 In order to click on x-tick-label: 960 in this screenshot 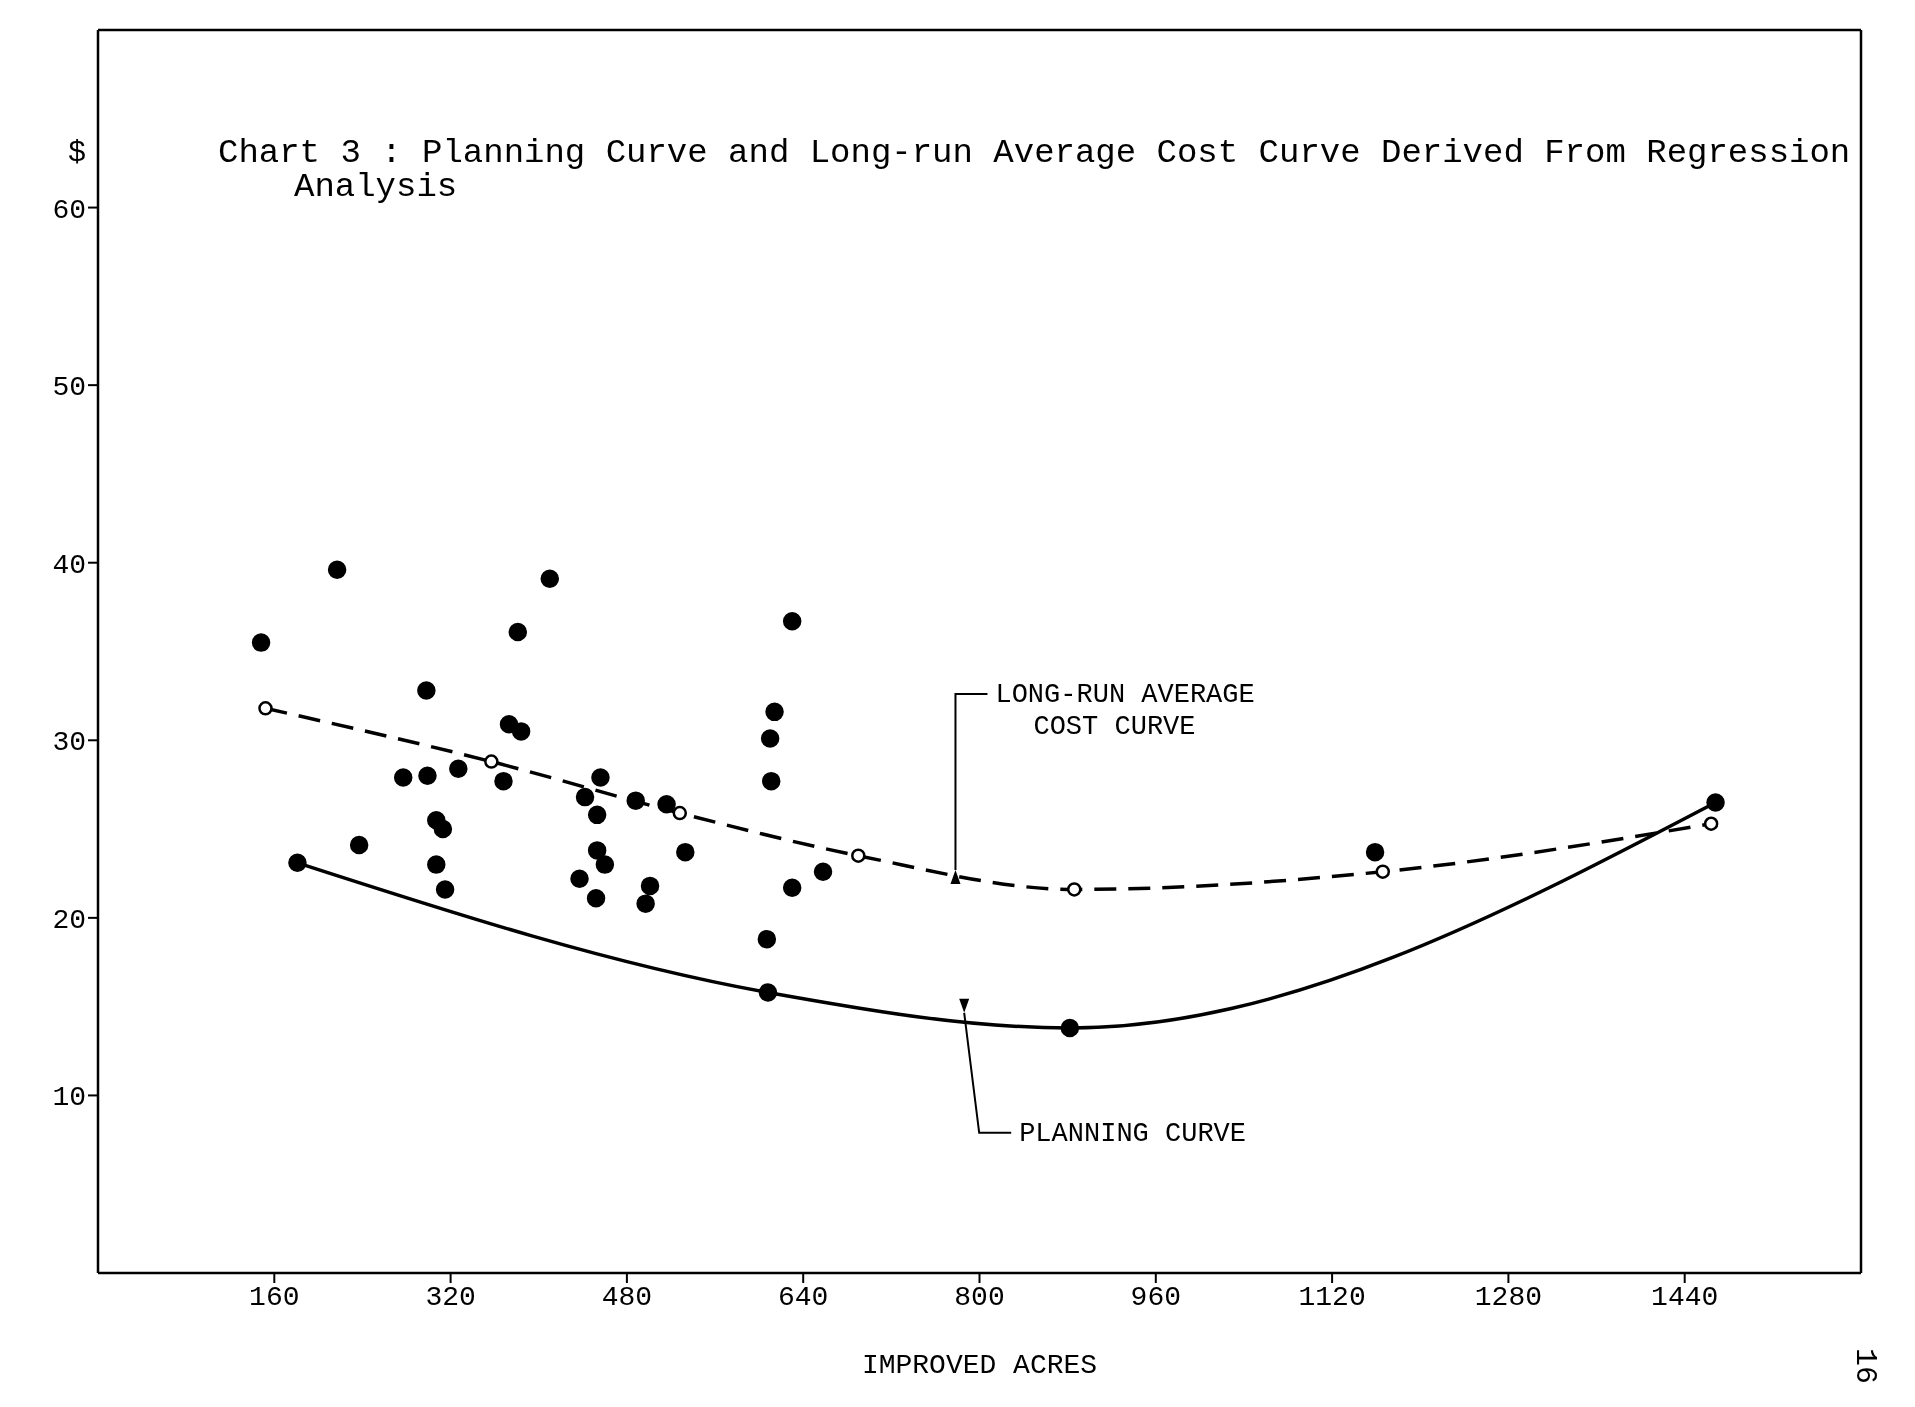, I will do `click(1156, 1297)`.